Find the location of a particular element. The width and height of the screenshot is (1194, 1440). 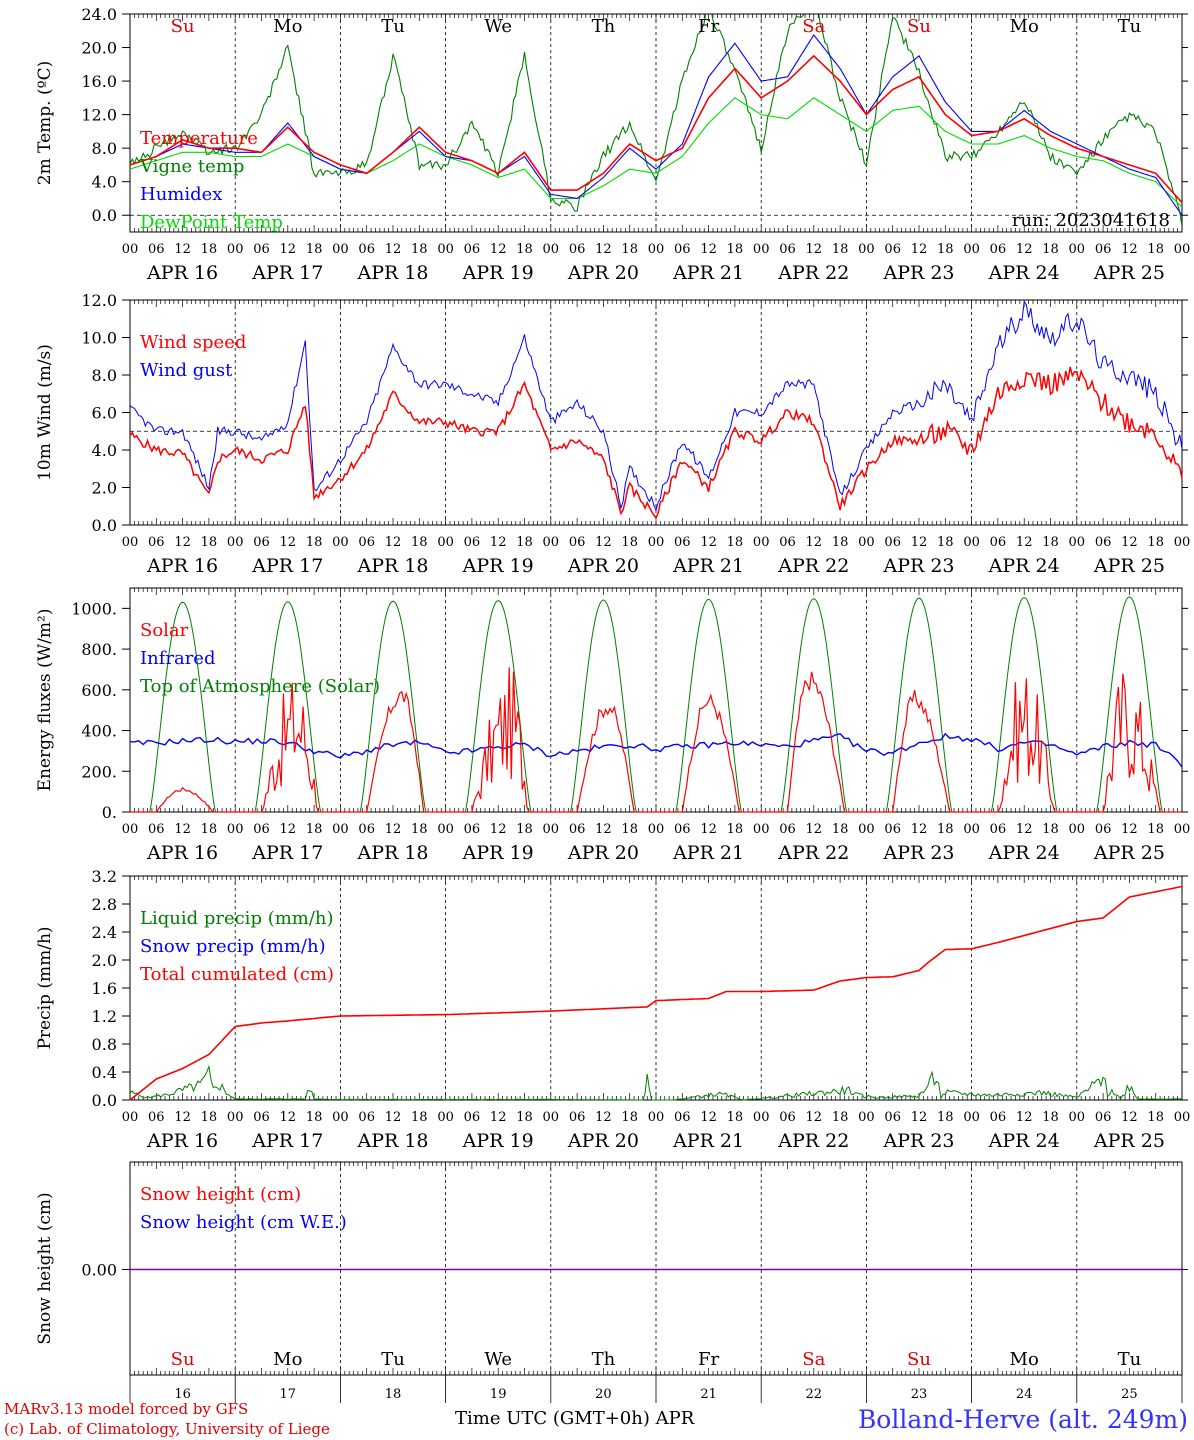

station-name: Bolland-Herve (alt. 249m) is located at coordinates (1023, 1419).